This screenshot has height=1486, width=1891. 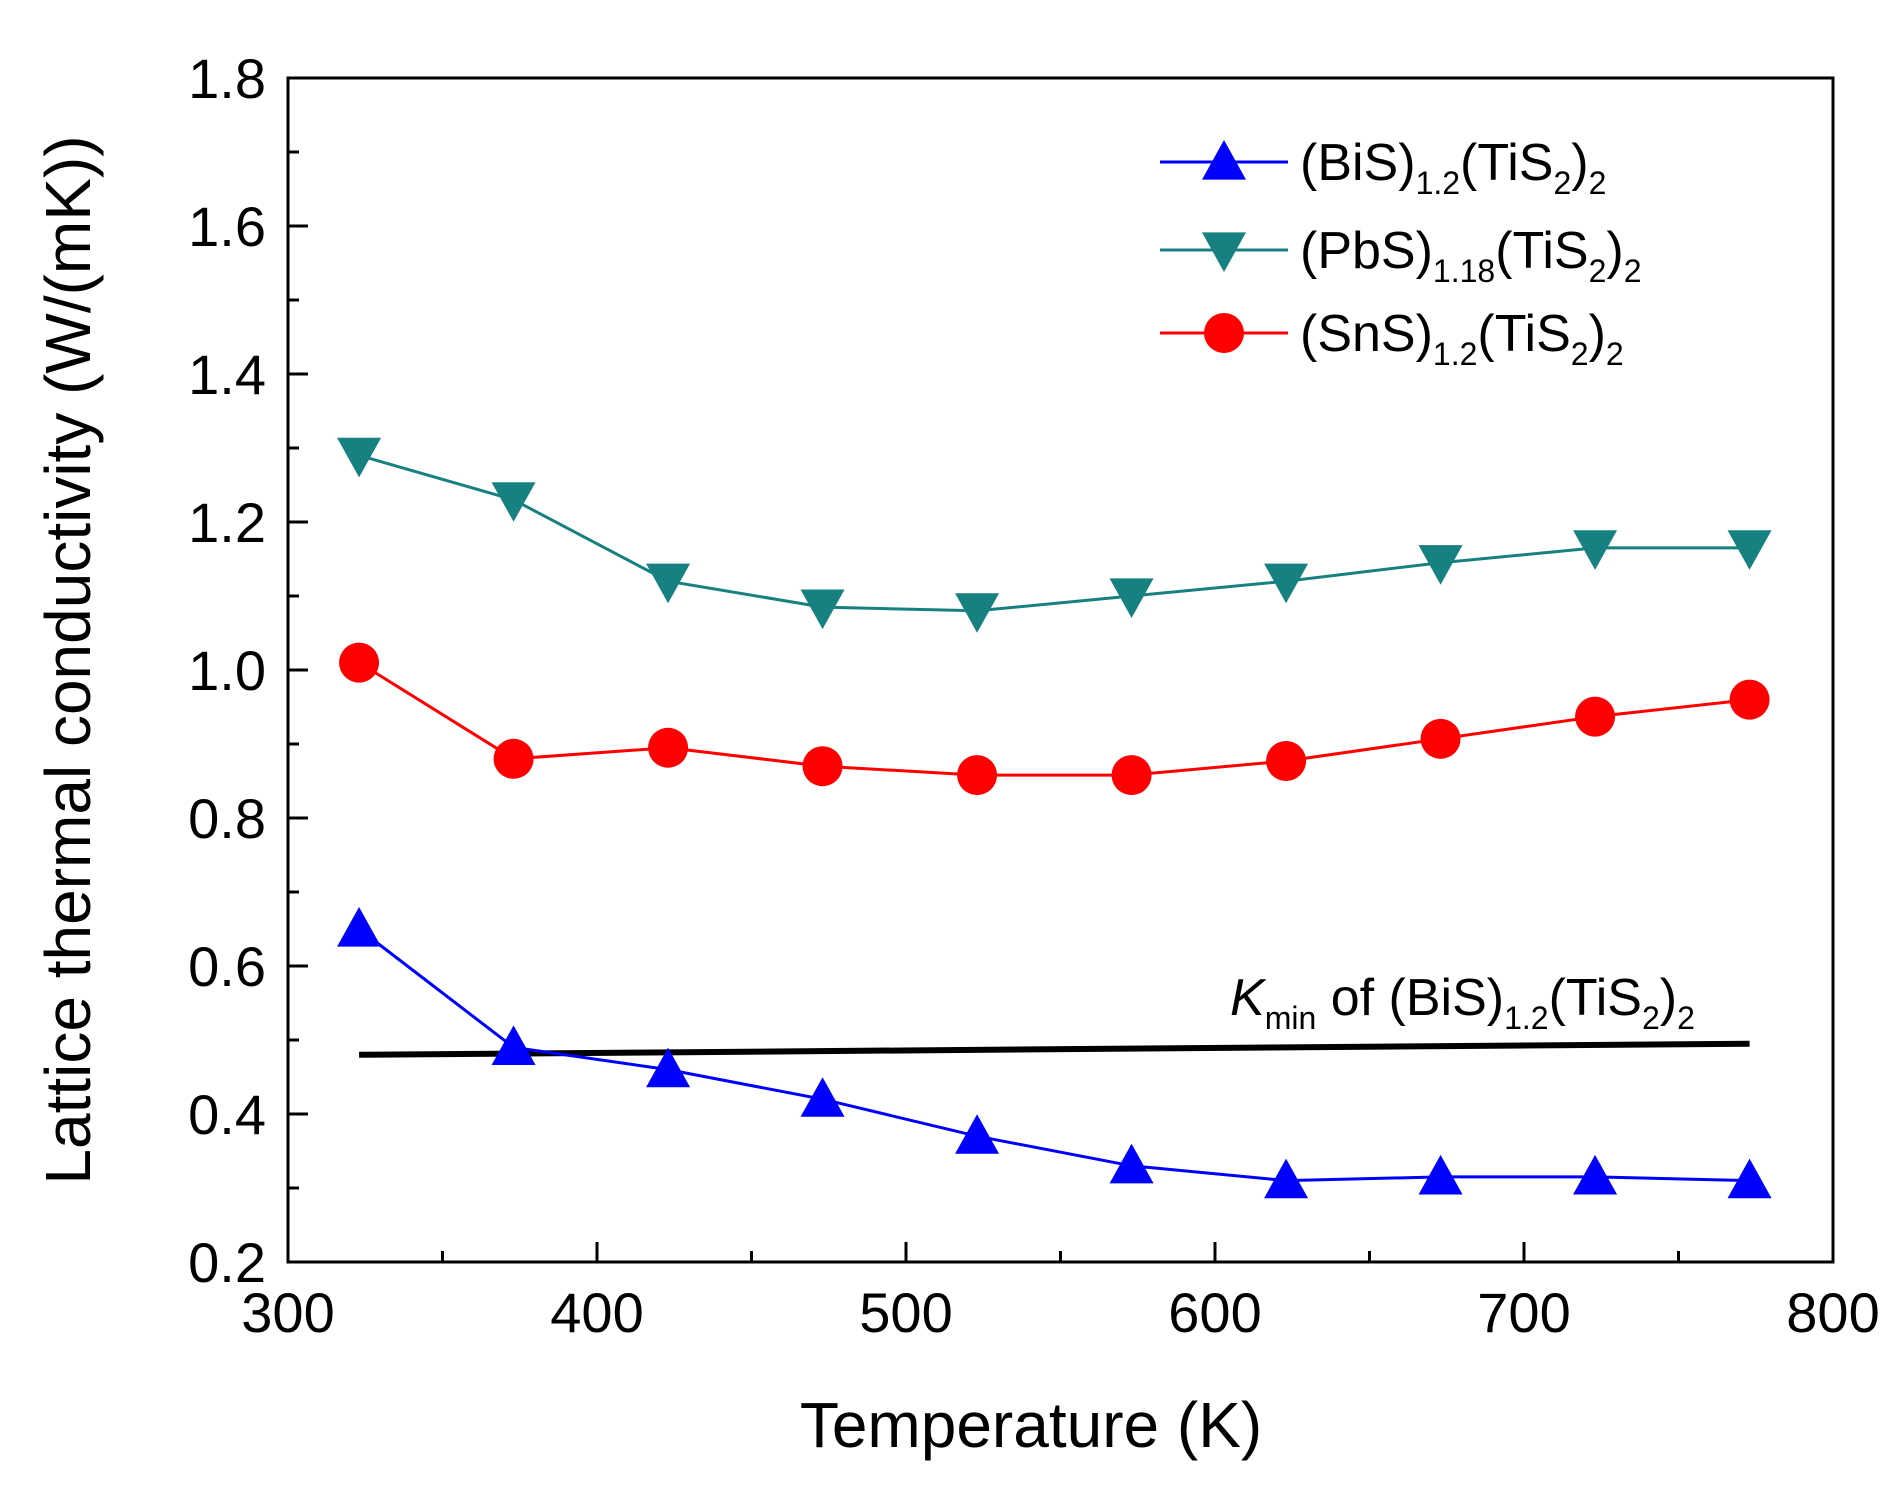 I want to click on reference-line-layer, so click(x=1054, y=1049).